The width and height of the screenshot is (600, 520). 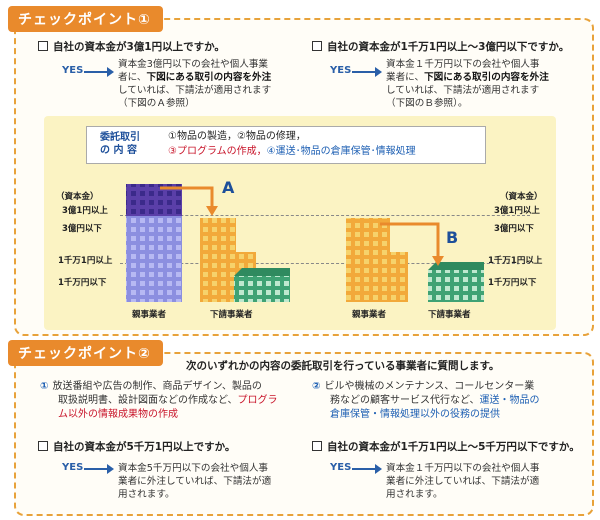 What do you see at coordinates (515, 261) in the screenshot?
I see `level-label-right-3: 1千万1円以上` at bounding box center [515, 261].